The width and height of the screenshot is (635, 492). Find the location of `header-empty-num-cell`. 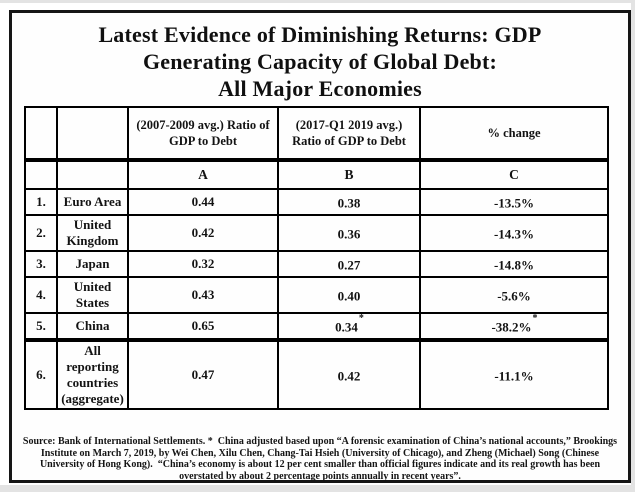

header-empty-num-cell is located at coordinates (41, 134).